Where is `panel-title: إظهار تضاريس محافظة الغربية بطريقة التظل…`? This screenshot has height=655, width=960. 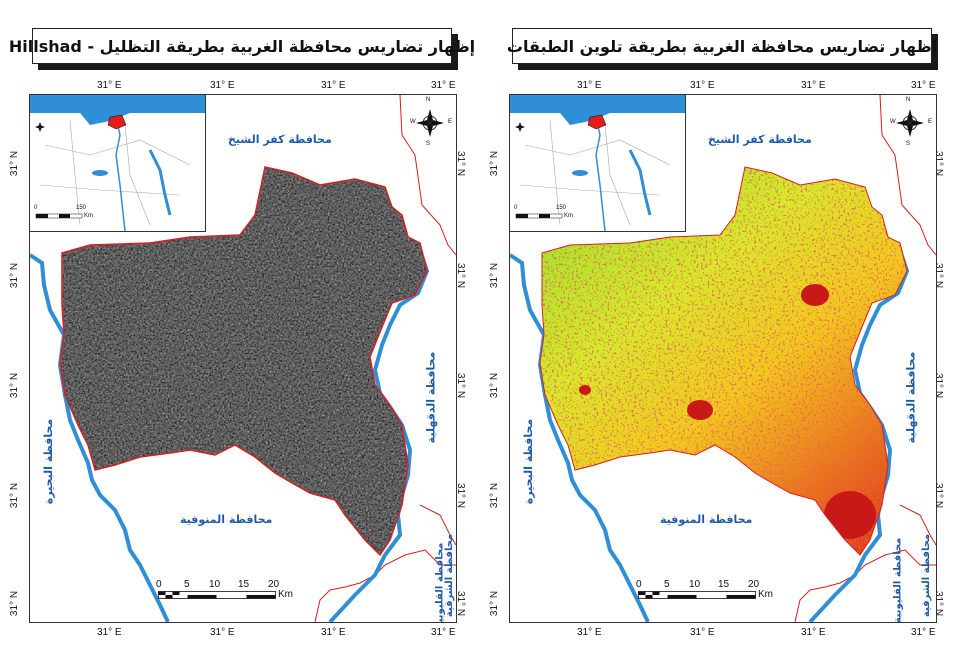
panel-title: إظهار تضاريس محافظة الغربية بطريقة التظل… is located at coordinates (242, 46).